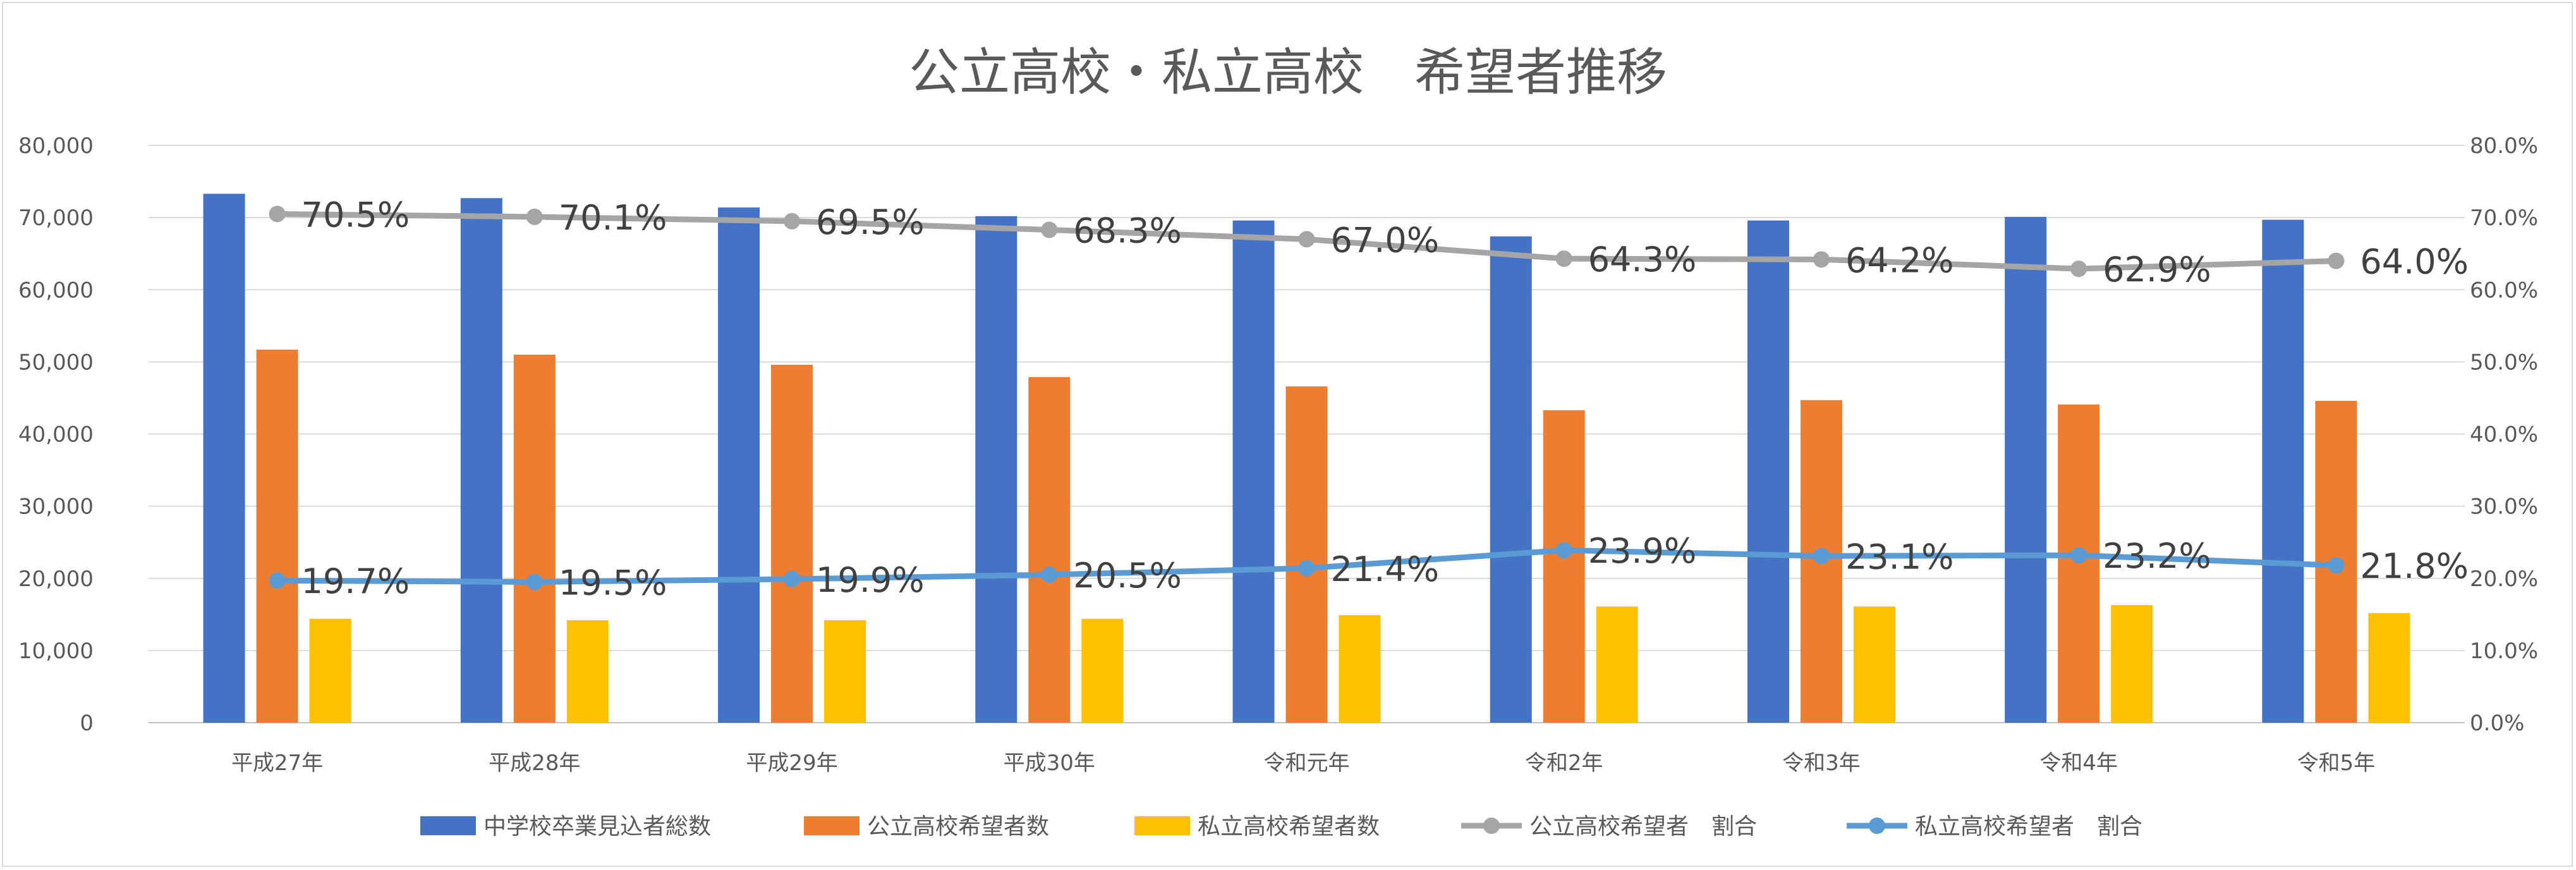 This screenshot has width=2576, height=870. What do you see at coordinates (56, 146) in the screenshot?
I see `left-tick-label: 80,000` at bounding box center [56, 146].